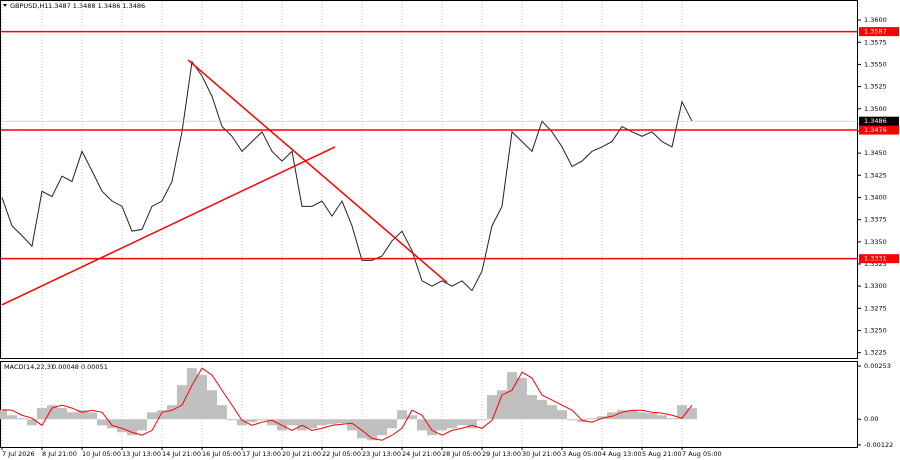 Image resolution: width=900 pixels, height=460 pixels. I want to click on y-tick-label: 1.3275, so click(875, 308).